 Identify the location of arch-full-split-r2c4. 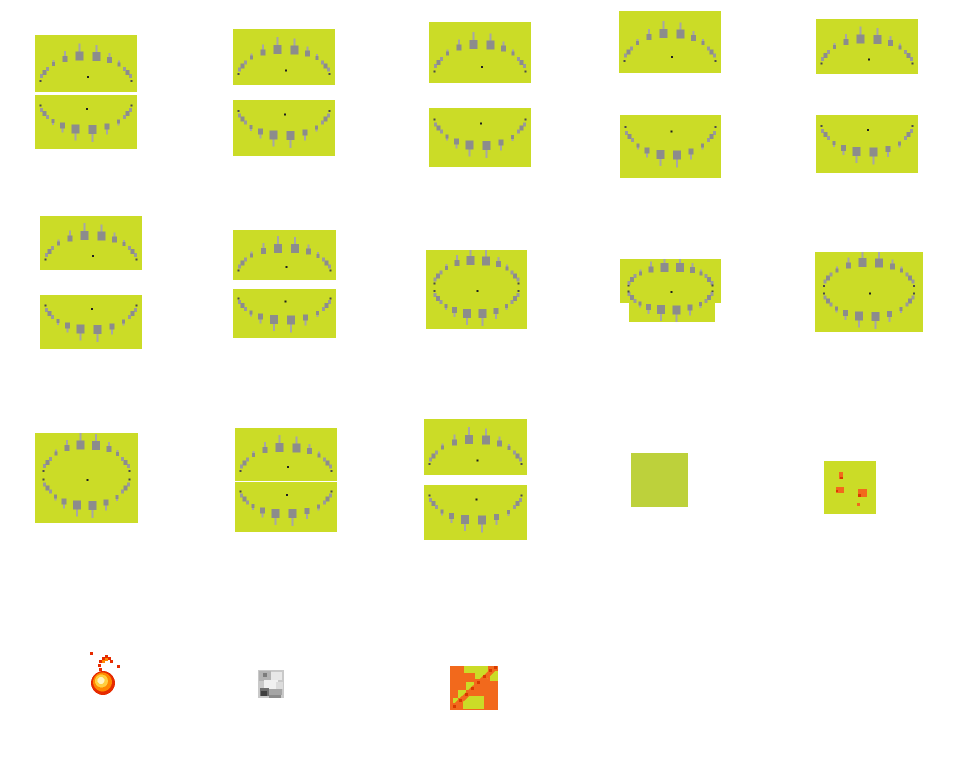
(670, 290).